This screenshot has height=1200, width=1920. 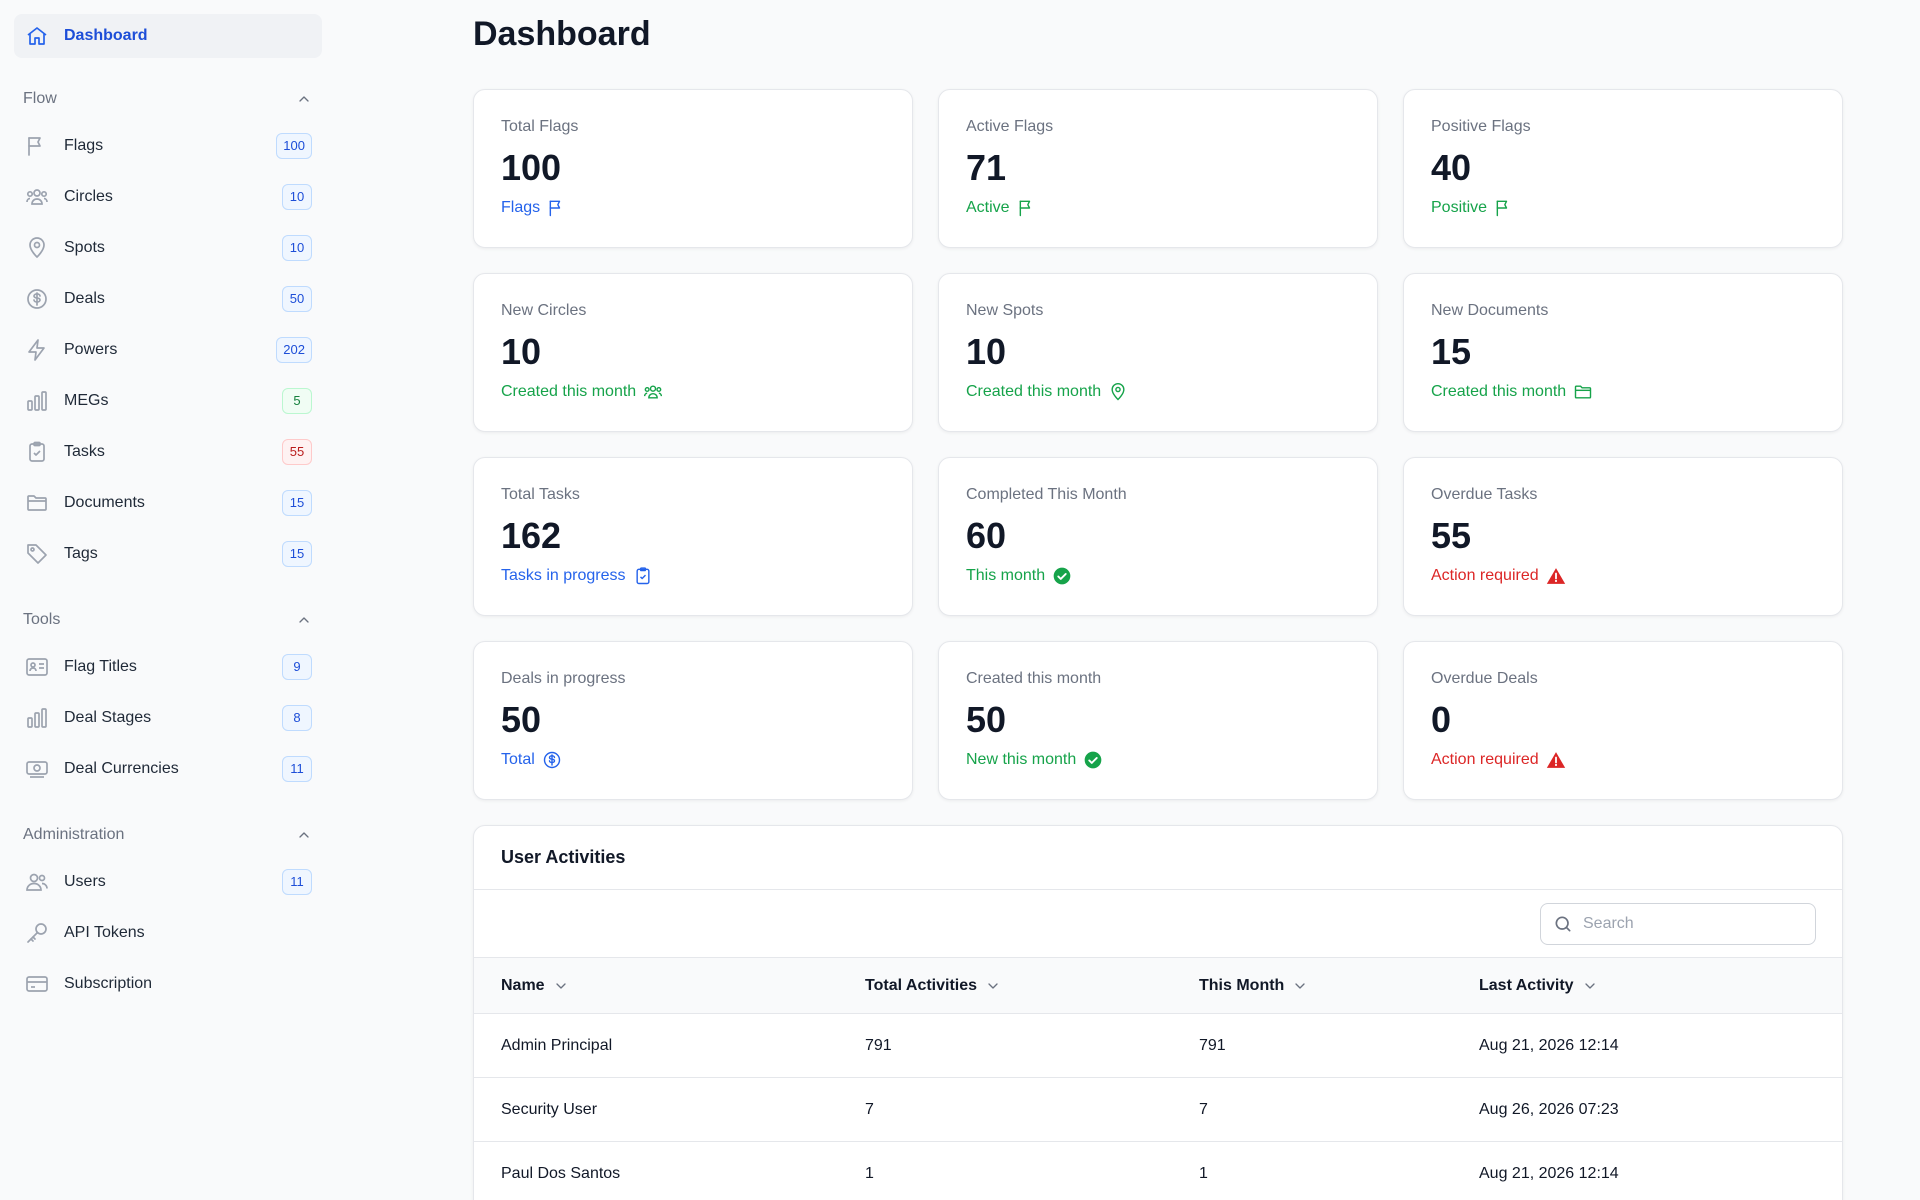 What do you see at coordinates (1629, 986) in the screenshot?
I see `column-header-last-activity: Last Activity` at bounding box center [1629, 986].